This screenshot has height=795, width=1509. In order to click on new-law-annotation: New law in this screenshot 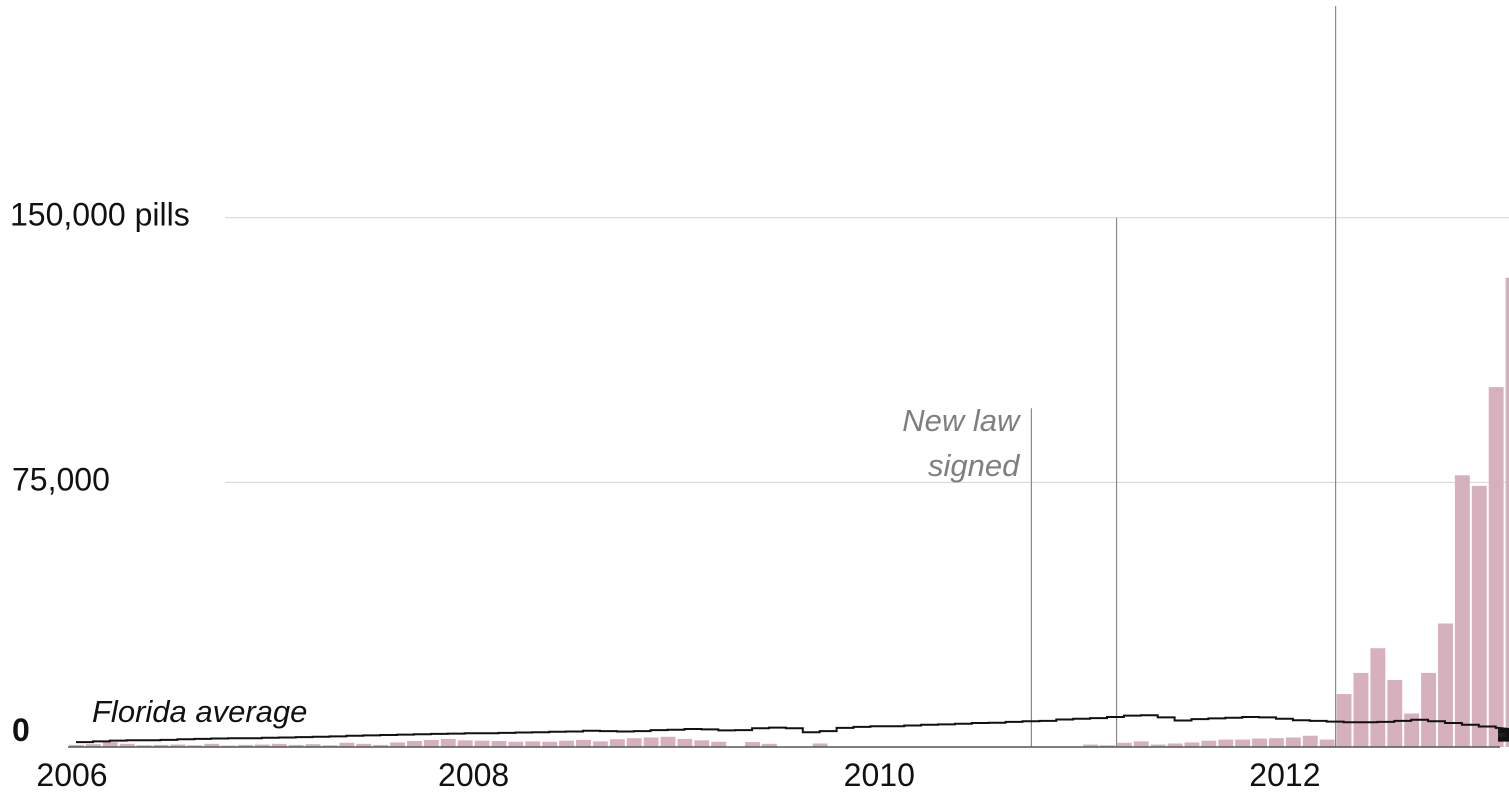, I will do `click(962, 420)`.